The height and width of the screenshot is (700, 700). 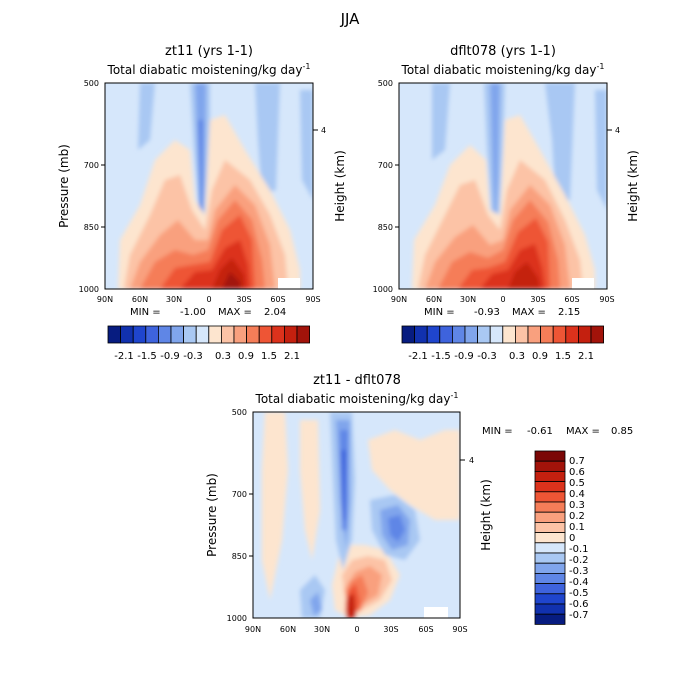 What do you see at coordinates (579, 593) in the screenshot?
I see `colorbar-label: -0.5` at bounding box center [579, 593].